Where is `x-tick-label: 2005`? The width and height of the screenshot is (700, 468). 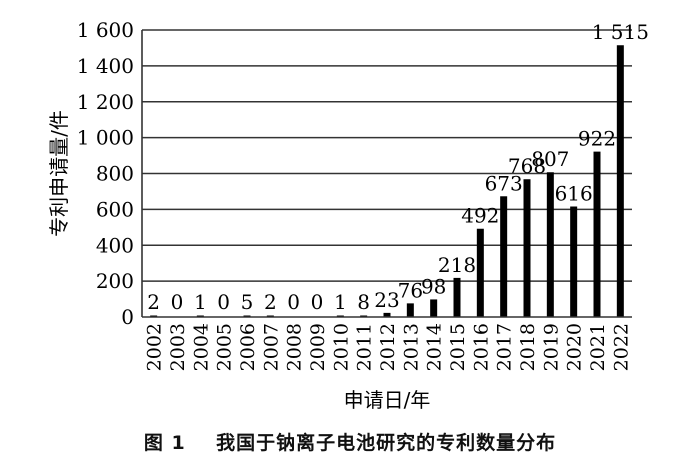
x-tick-label: 2005 is located at coordinates (225, 347).